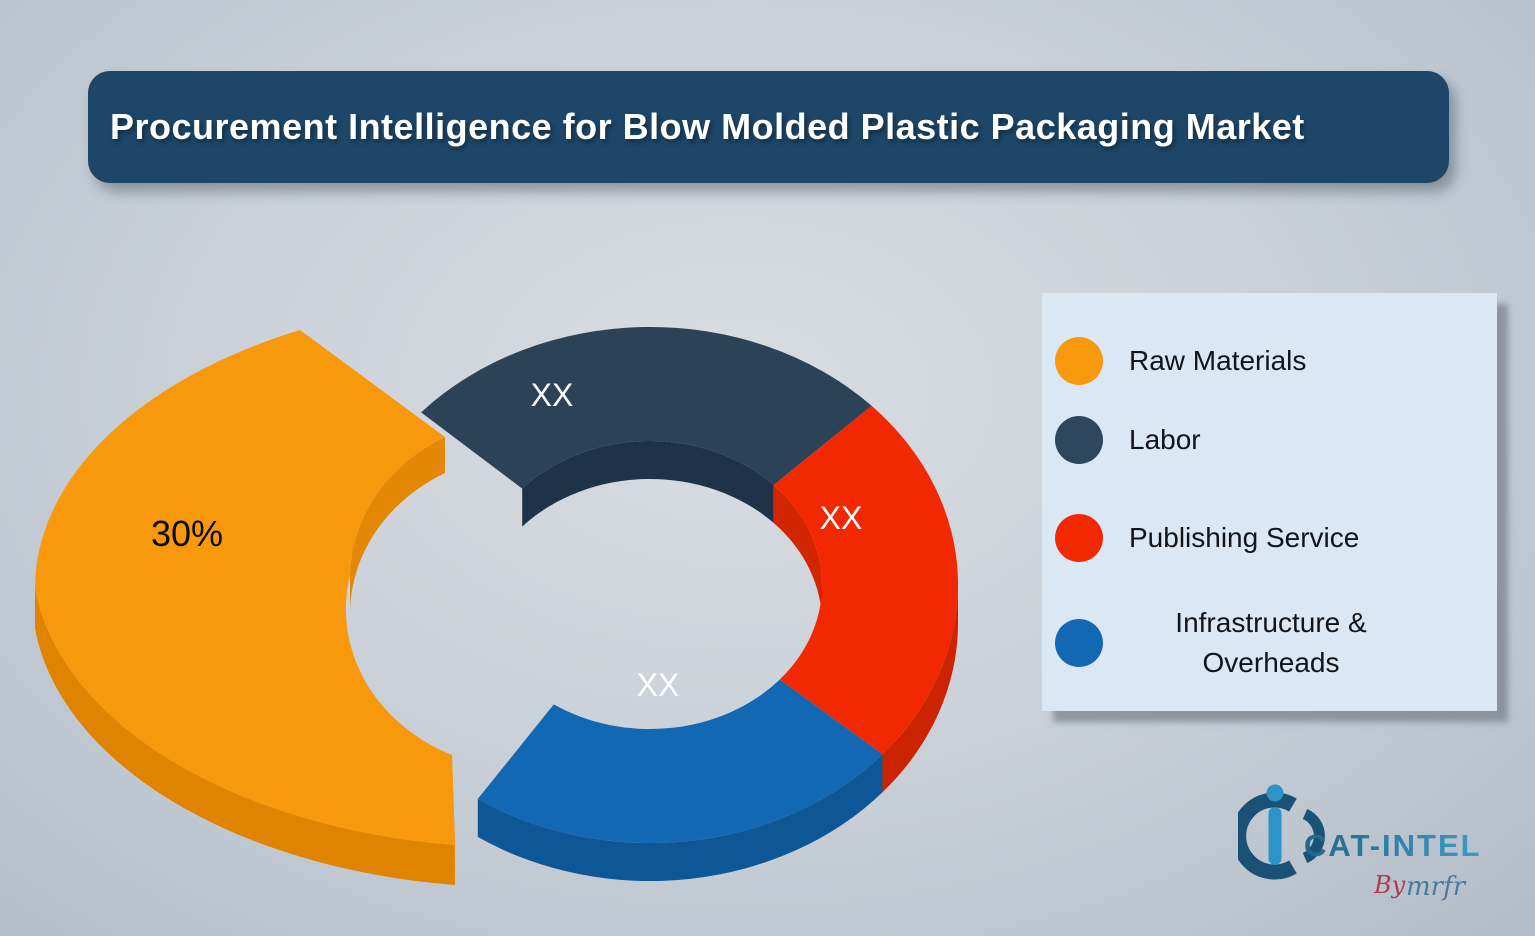 This screenshot has width=1535, height=936. What do you see at coordinates (658, 685) in the screenshot?
I see `label-infrastructure-value: XX` at bounding box center [658, 685].